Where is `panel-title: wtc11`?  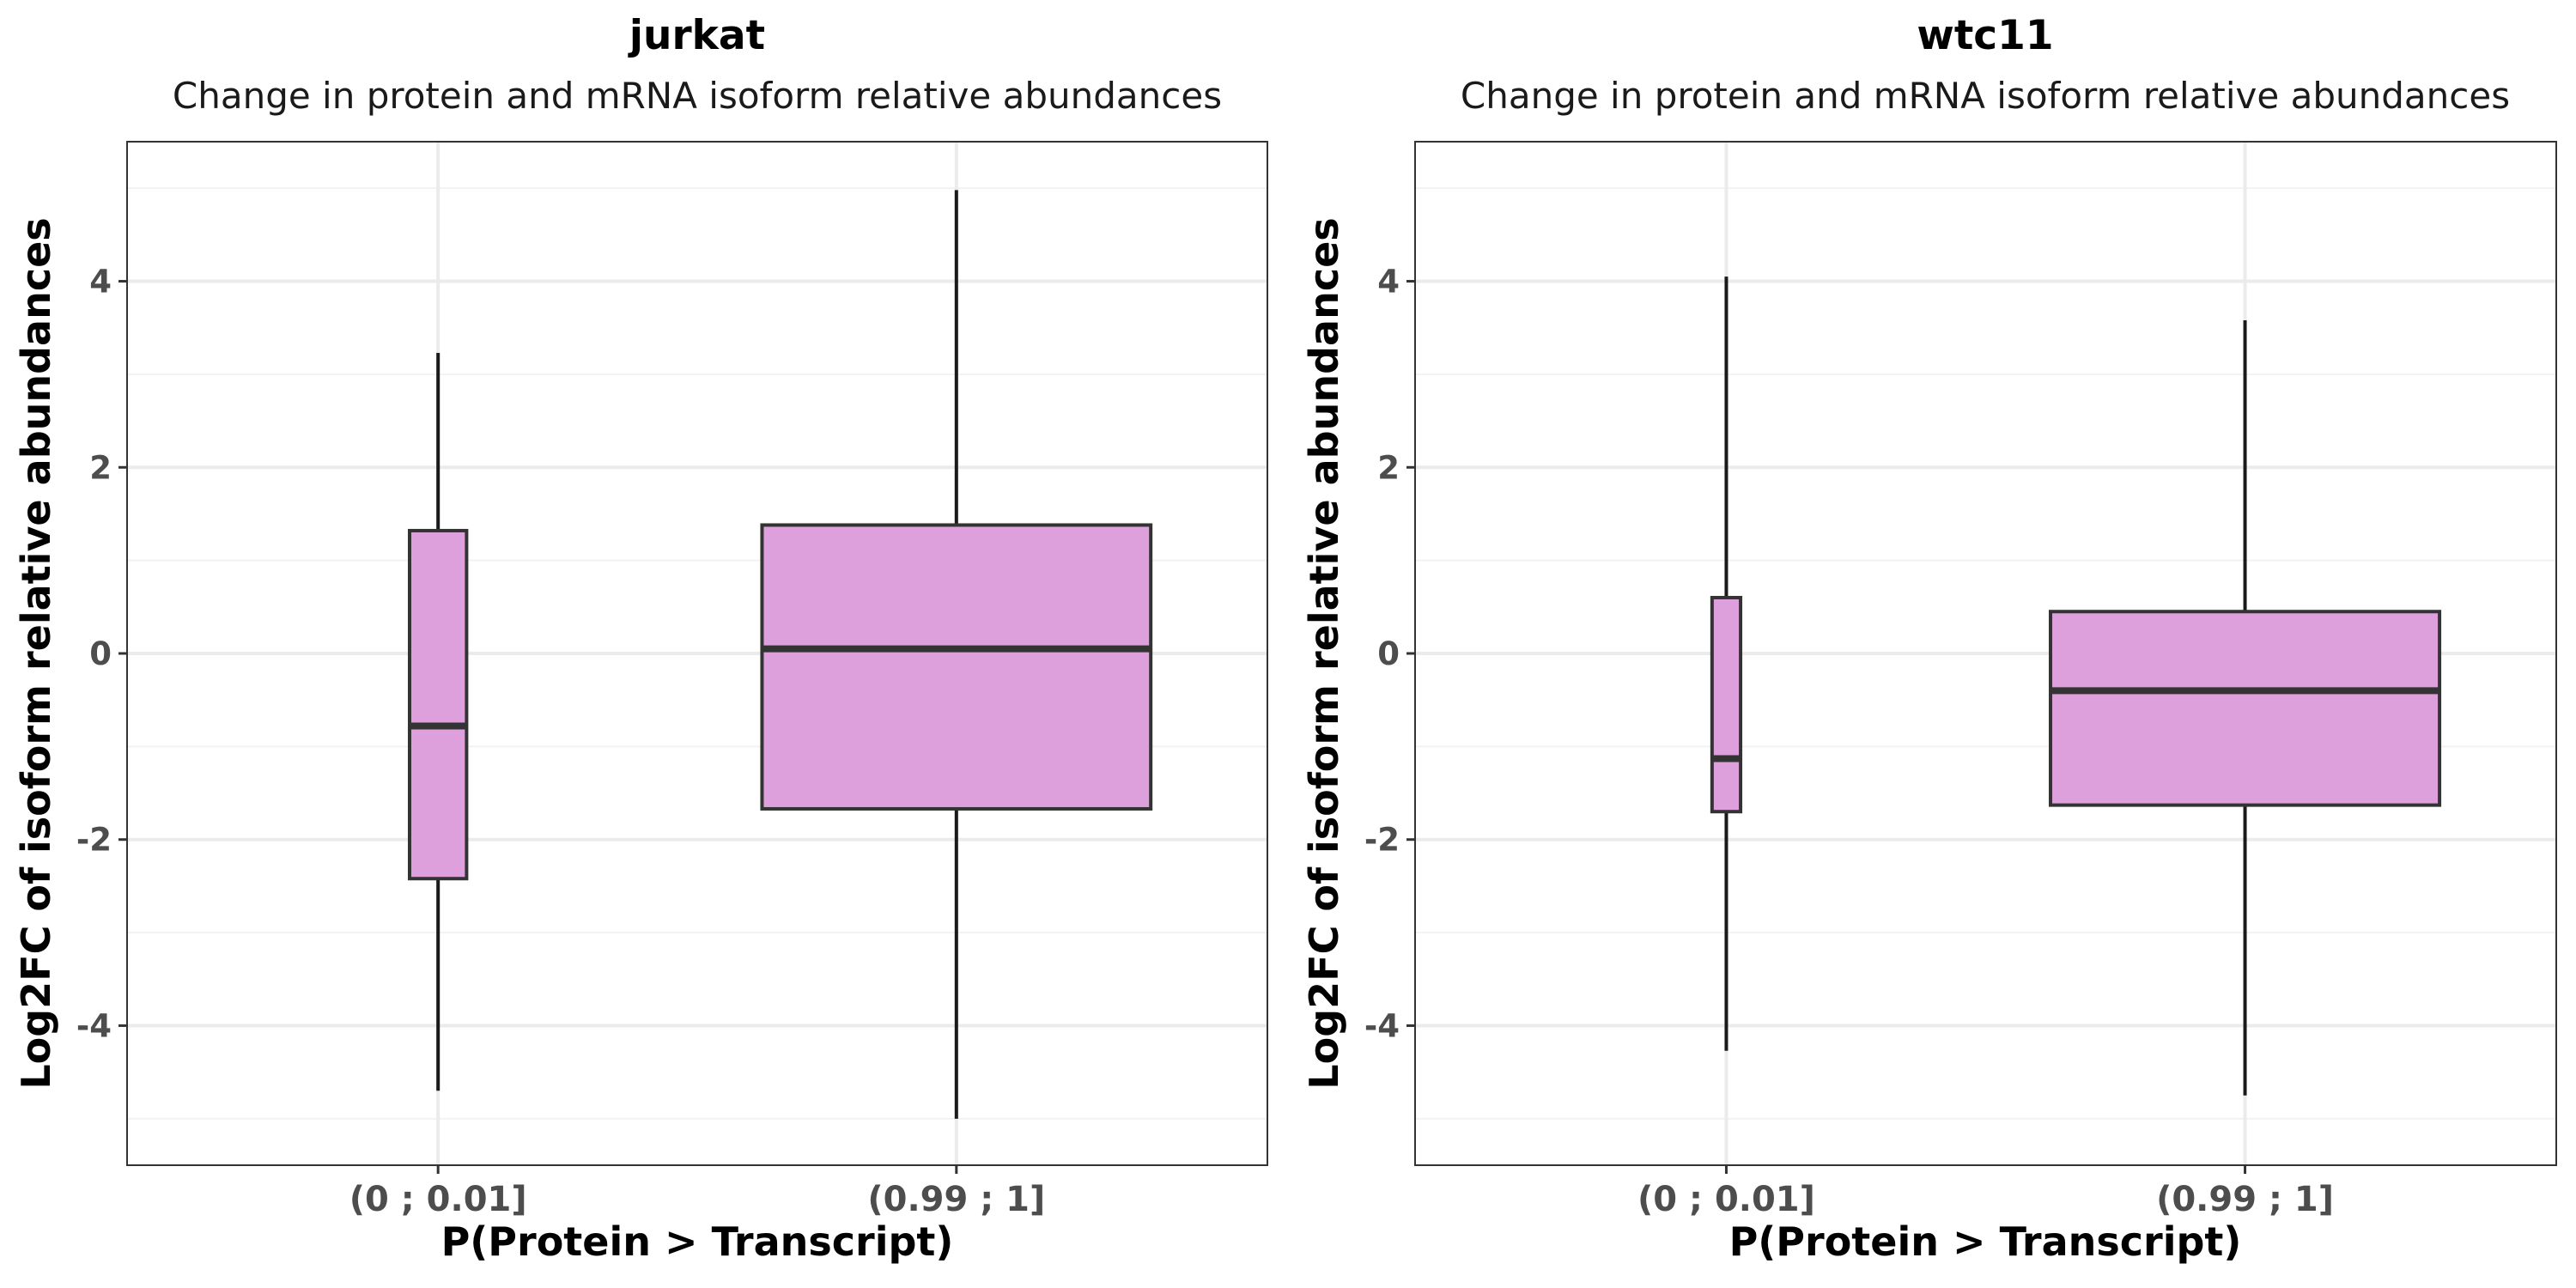 panel-title: wtc11 is located at coordinates (1985, 36).